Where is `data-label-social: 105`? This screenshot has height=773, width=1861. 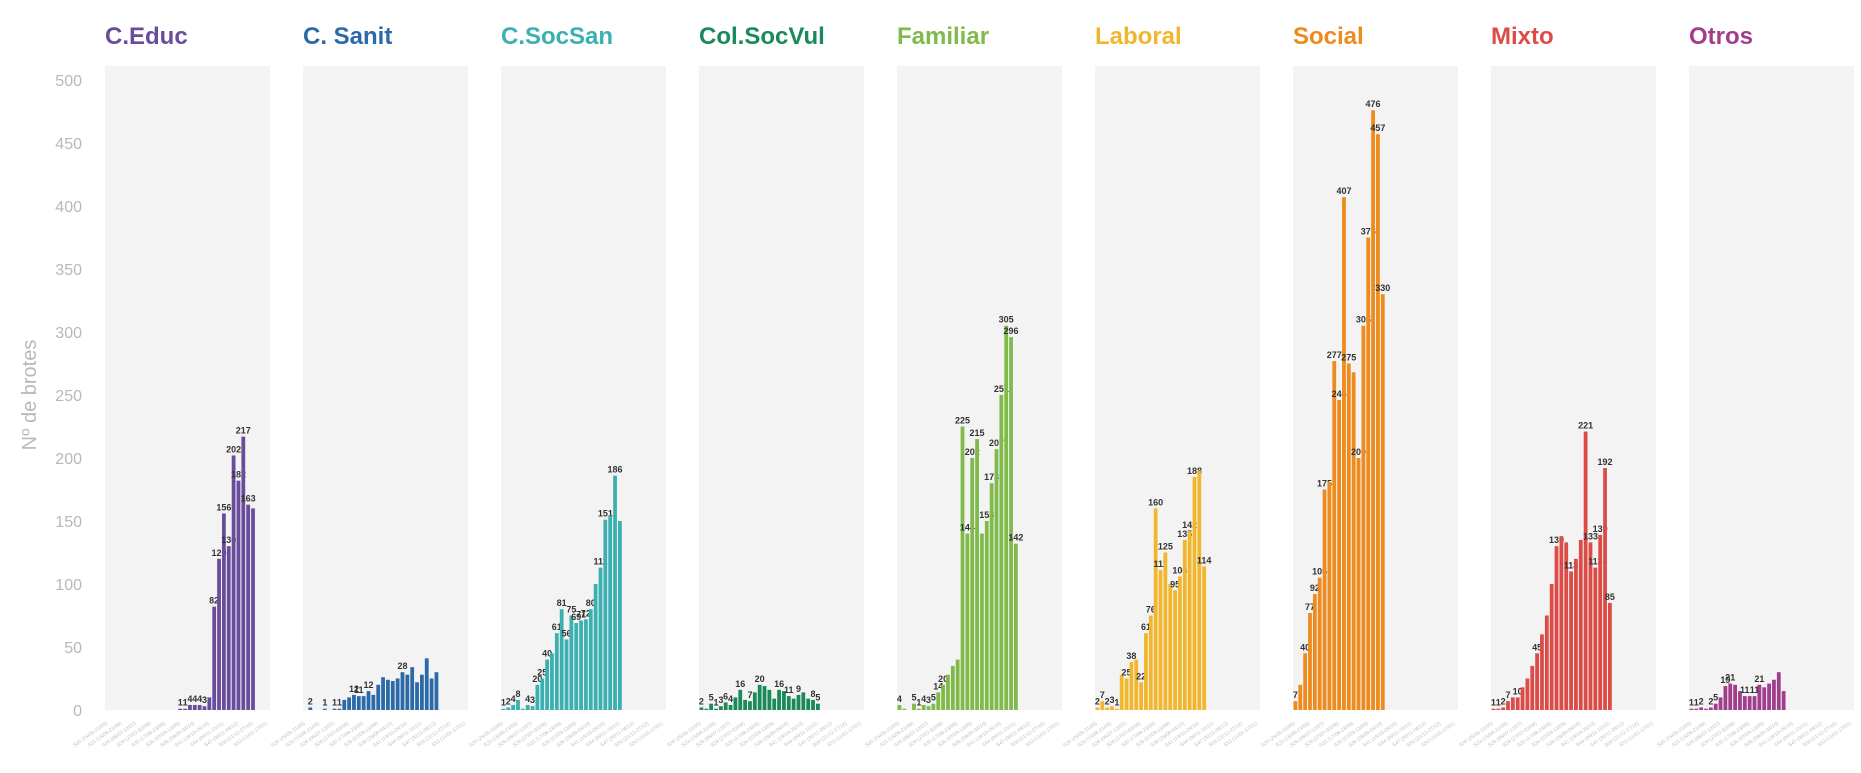 data-label-social: 105 is located at coordinates (1319, 572).